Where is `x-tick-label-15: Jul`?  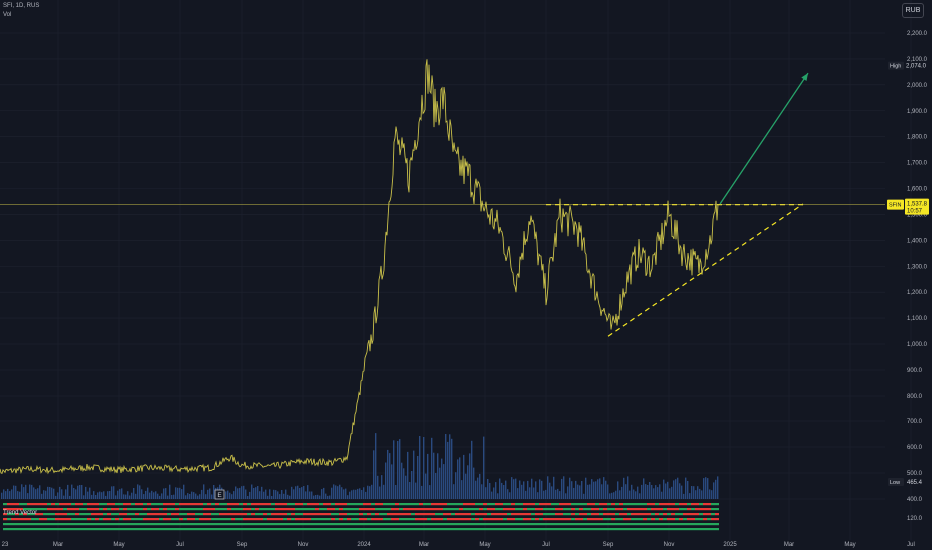 x-tick-label-15: Jul is located at coordinates (911, 545).